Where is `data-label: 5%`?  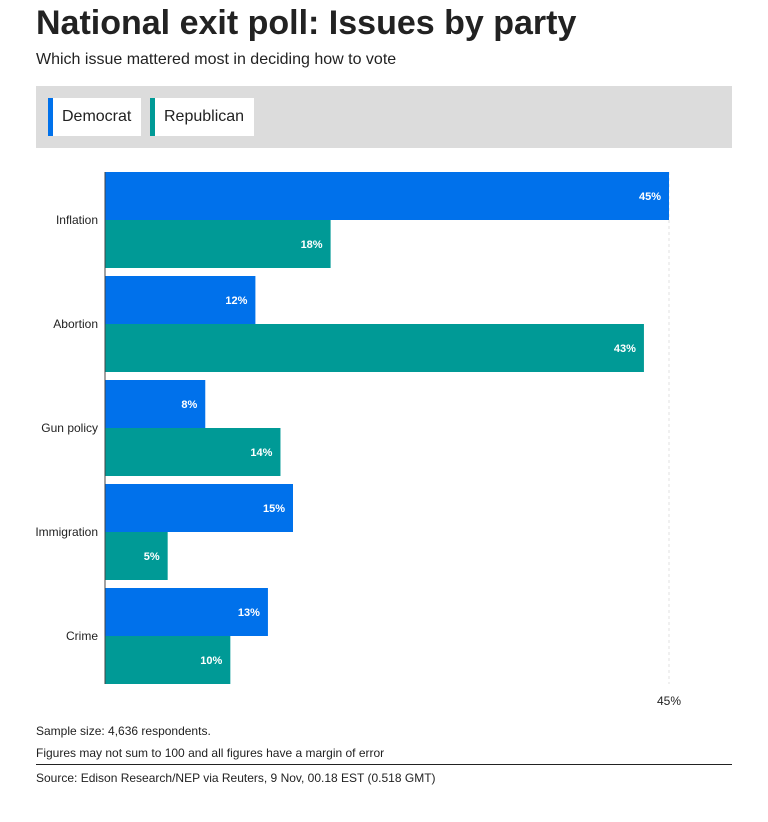
data-label: 5% is located at coordinates (152, 557).